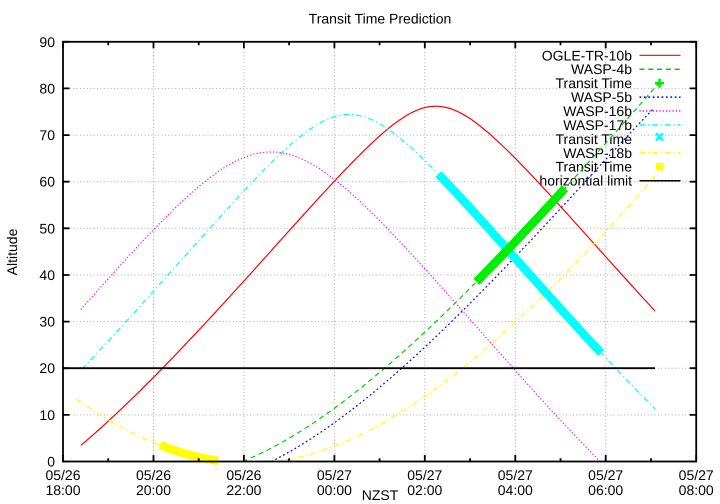 The height and width of the screenshot is (504, 720). I want to click on svg-text: 80, so click(47, 88).